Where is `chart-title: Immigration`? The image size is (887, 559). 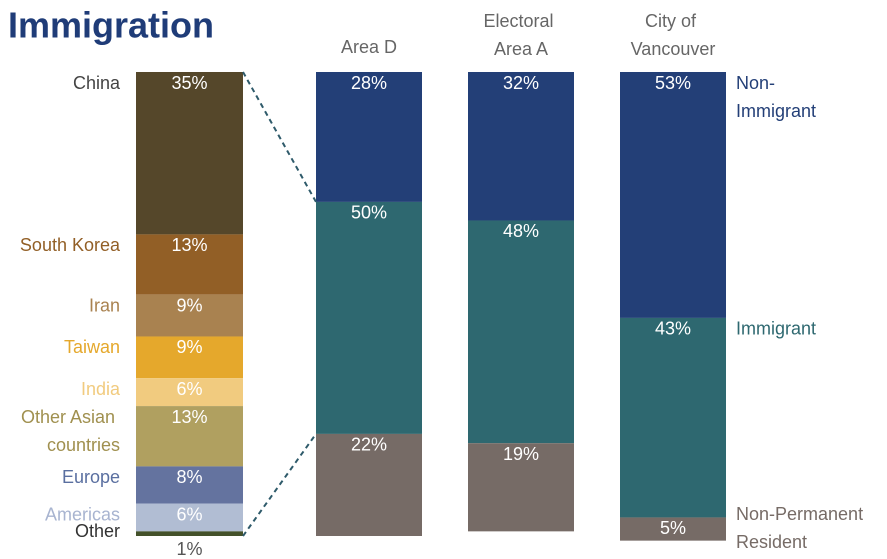
chart-title: Immigration is located at coordinates (111, 25).